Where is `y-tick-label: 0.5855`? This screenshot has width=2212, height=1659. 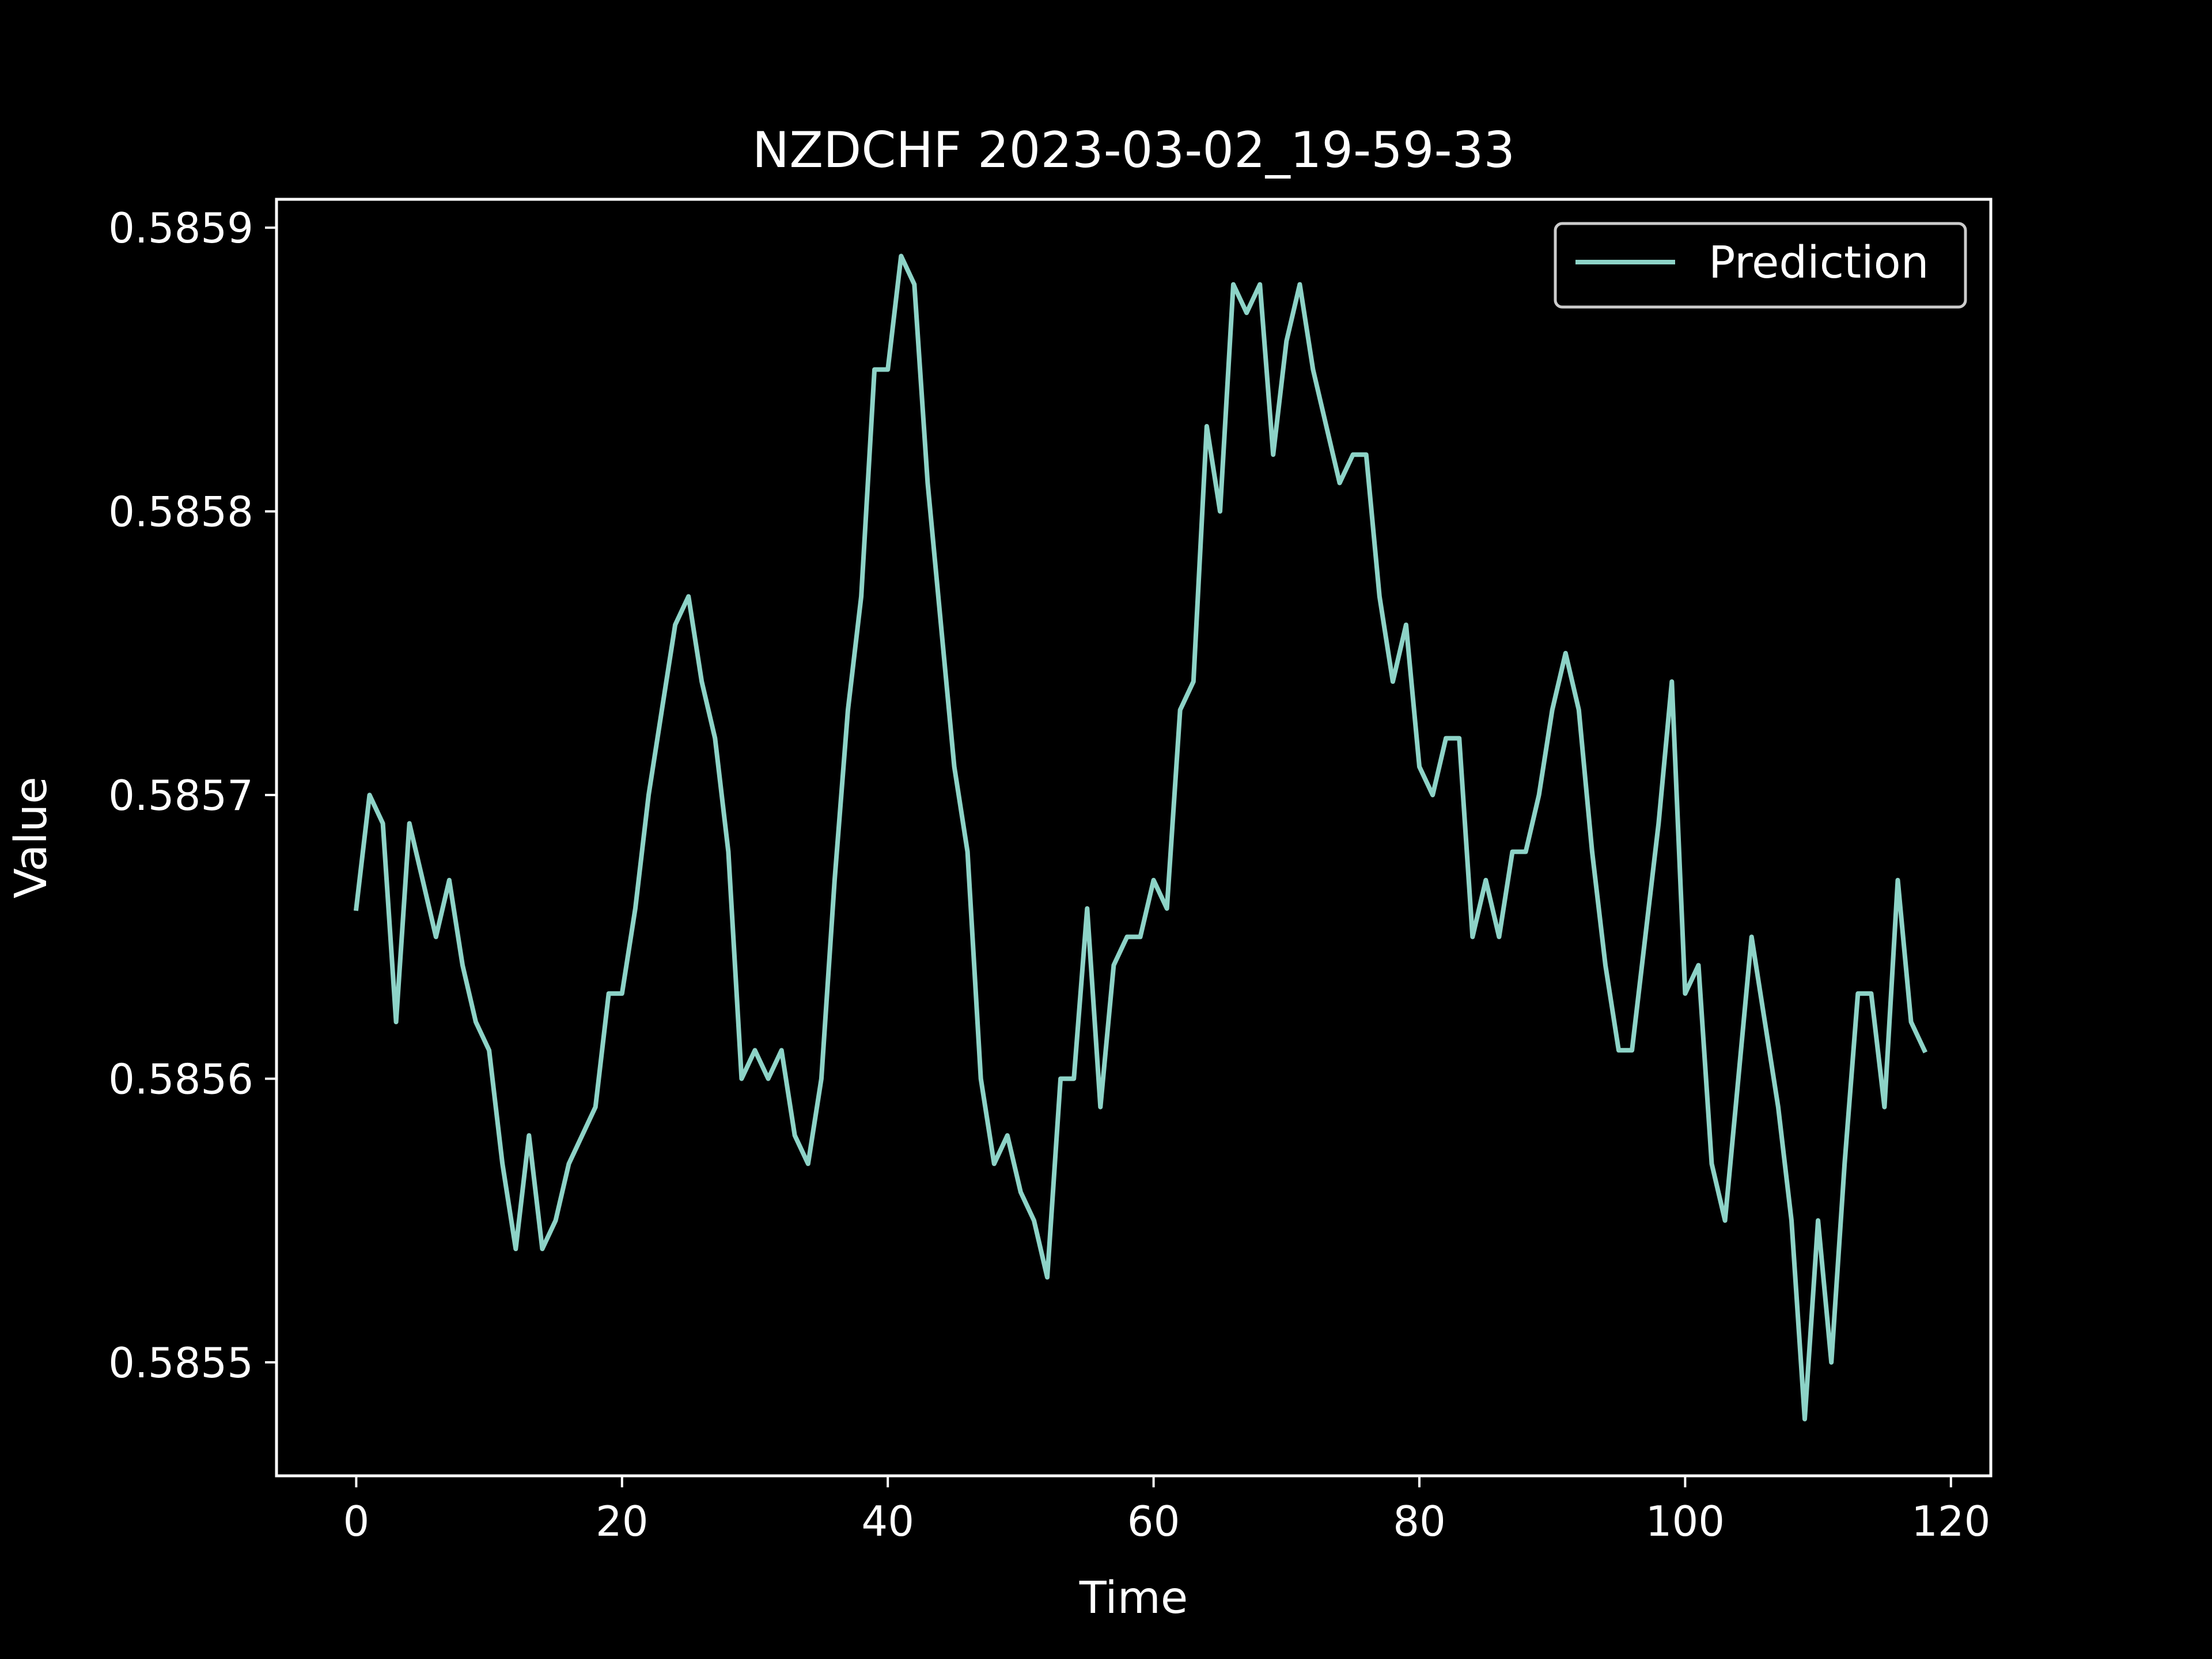
y-tick-label: 0.5855 is located at coordinates (180, 1363).